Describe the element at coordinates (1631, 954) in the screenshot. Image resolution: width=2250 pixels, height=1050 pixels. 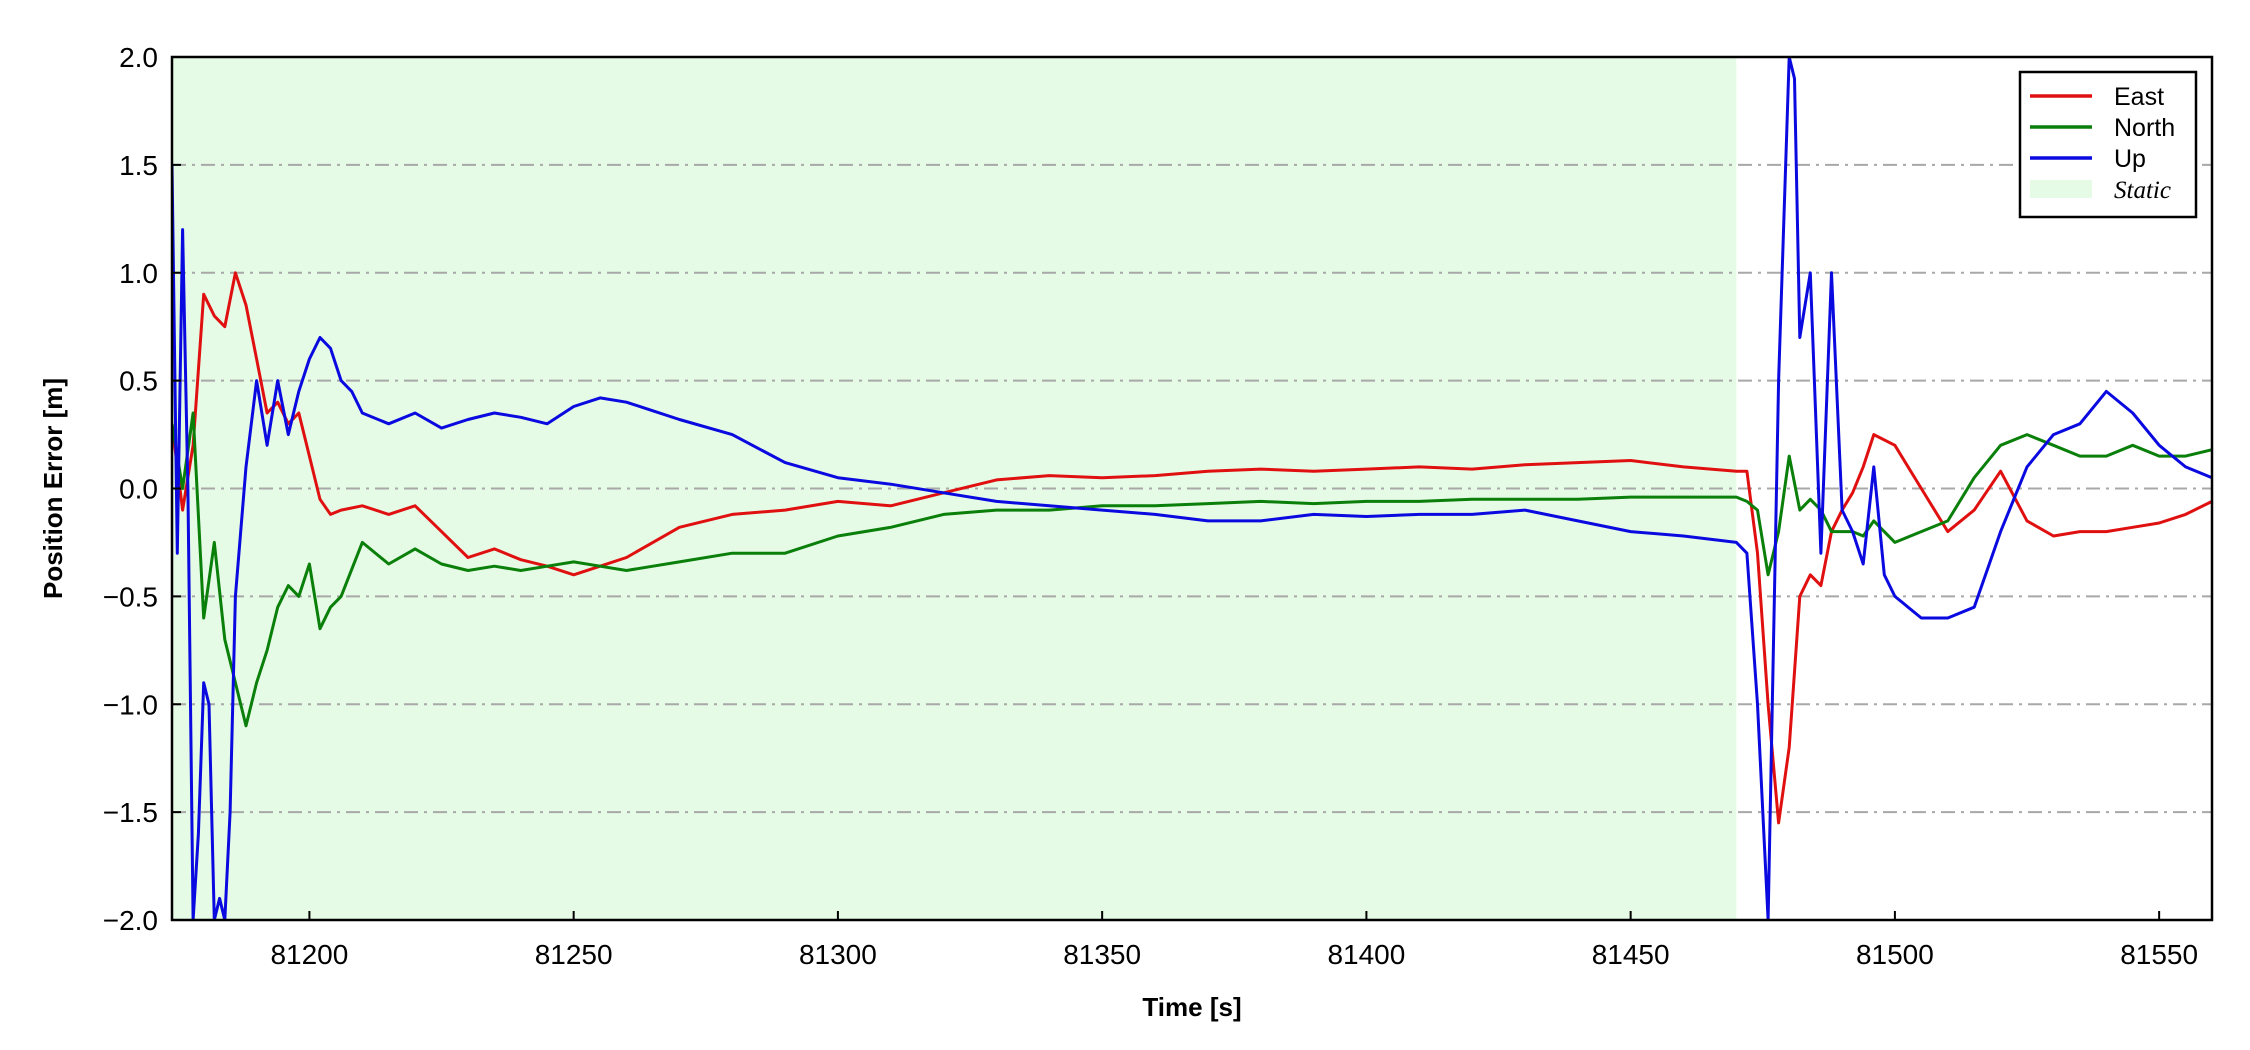
I see `x-tick-label: 81450` at that location.